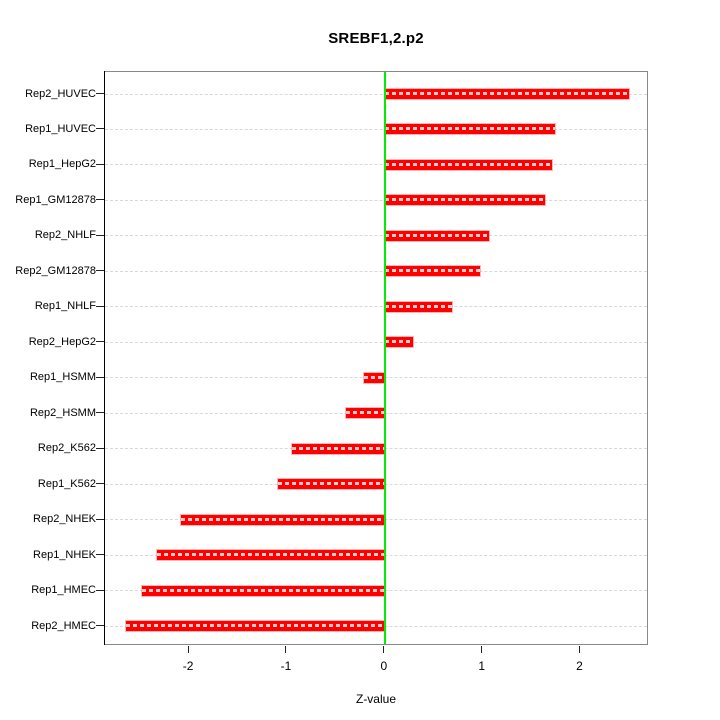 Image resolution: width=720 pixels, height=720 pixels. What do you see at coordinates (65, 235) in the screenshot?
I see `y-axis-label: Rep2_NHLF` at bounding box center [65, 235].